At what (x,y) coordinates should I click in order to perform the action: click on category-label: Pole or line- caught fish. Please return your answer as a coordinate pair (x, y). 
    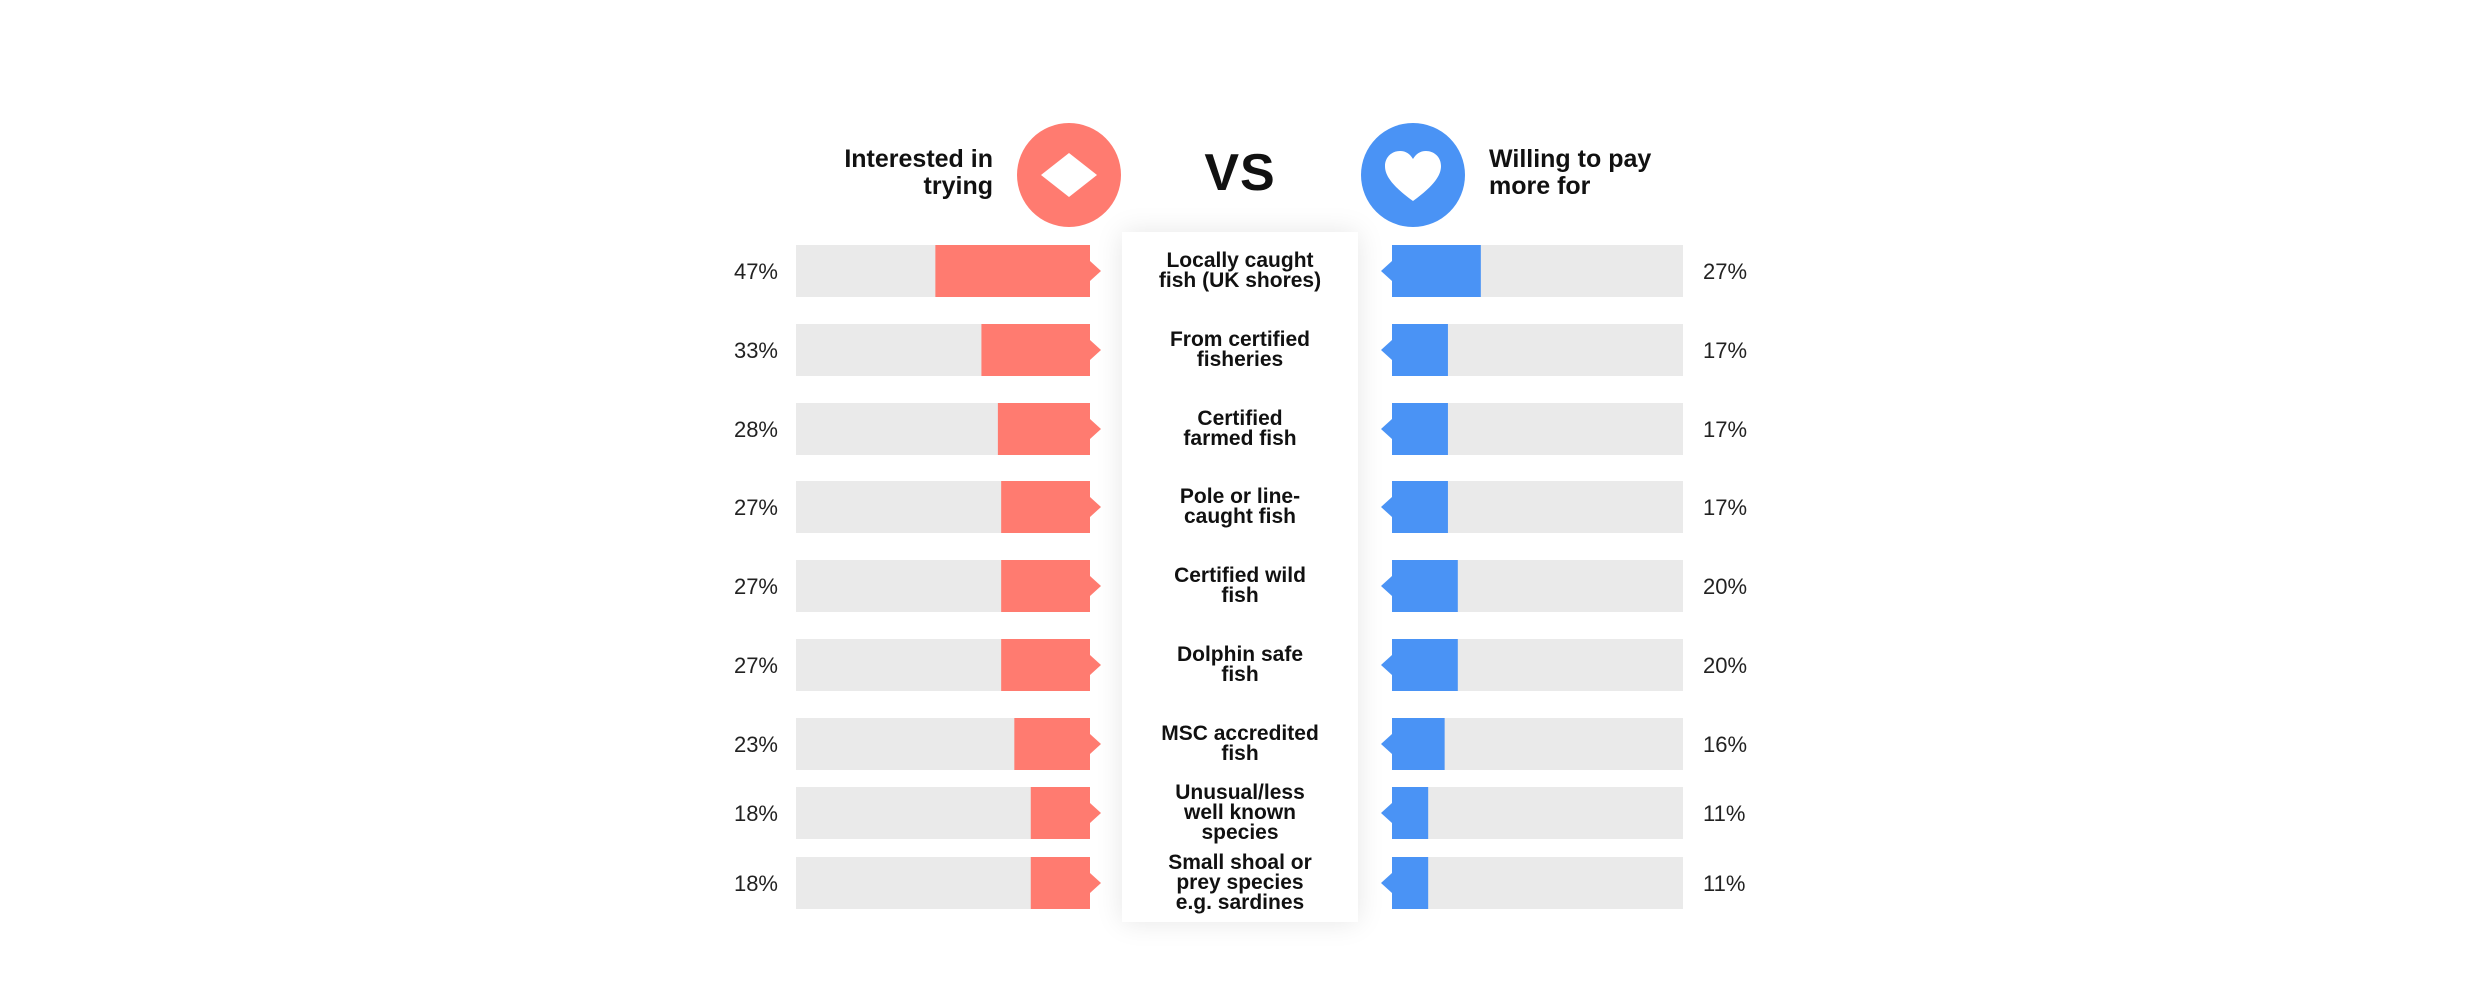
    Looking at the image, I should click on (1240, 506).